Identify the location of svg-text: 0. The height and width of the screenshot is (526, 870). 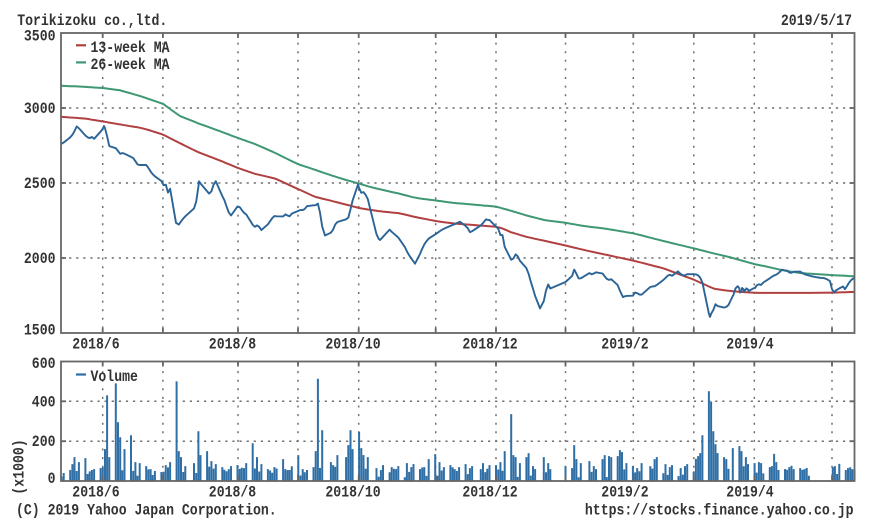
(52, 479).